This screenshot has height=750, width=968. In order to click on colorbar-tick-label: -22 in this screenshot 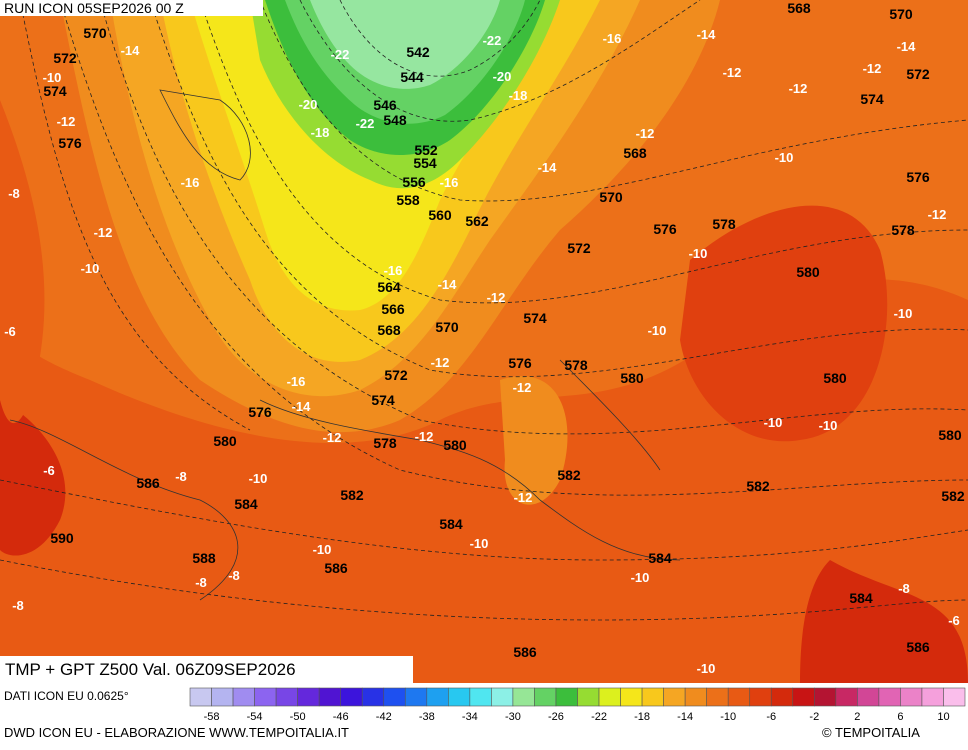, I will do `click(599, 717)`.